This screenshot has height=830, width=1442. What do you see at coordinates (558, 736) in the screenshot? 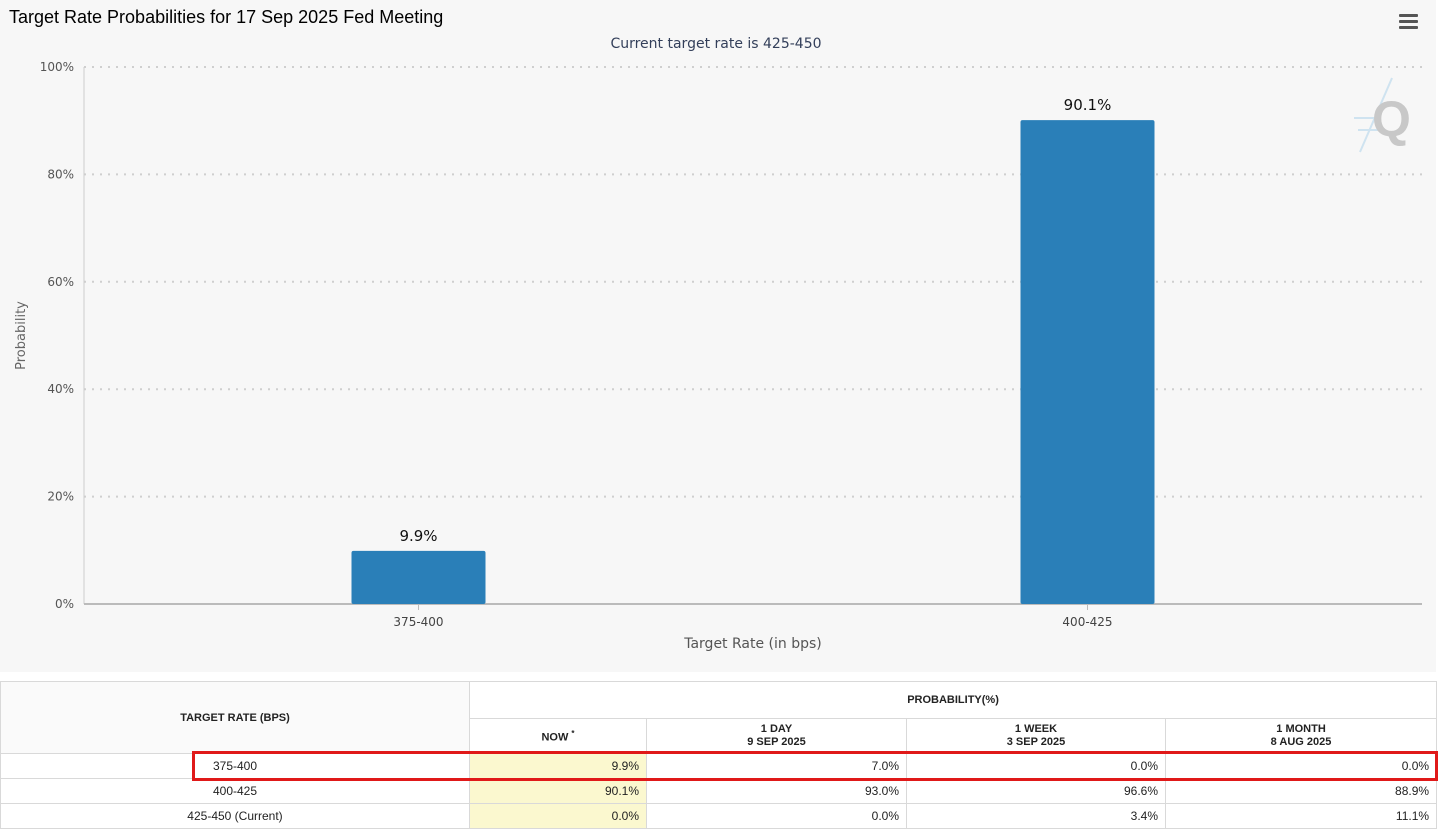
I see `now-column-header: NOW *` at bounding box center [558, 736].